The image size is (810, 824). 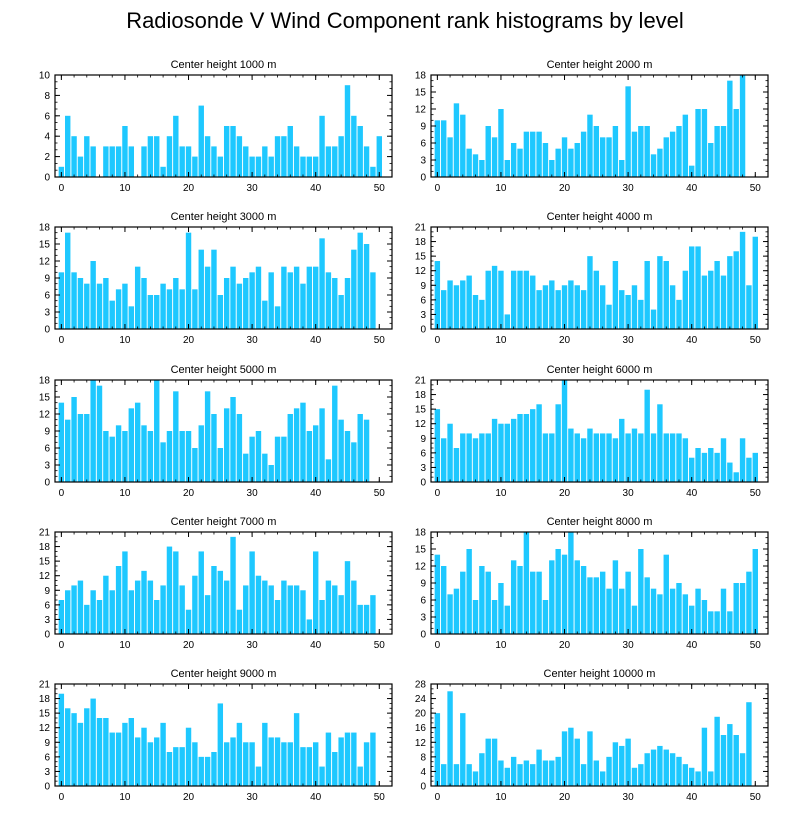 What do you see at coordinates (47, 157) in the screenshot?
I see `y-tick-label: 2` at bounding box center [47, 157].